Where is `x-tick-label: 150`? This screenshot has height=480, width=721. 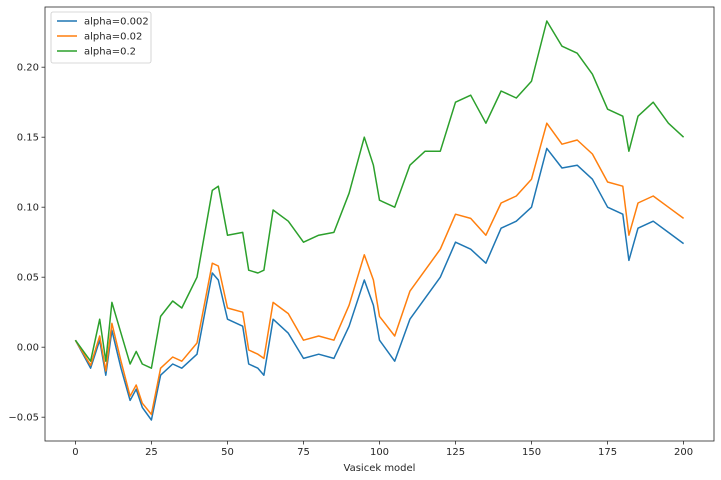
x-tick-label: 150 is located at coordinates (531, 452).